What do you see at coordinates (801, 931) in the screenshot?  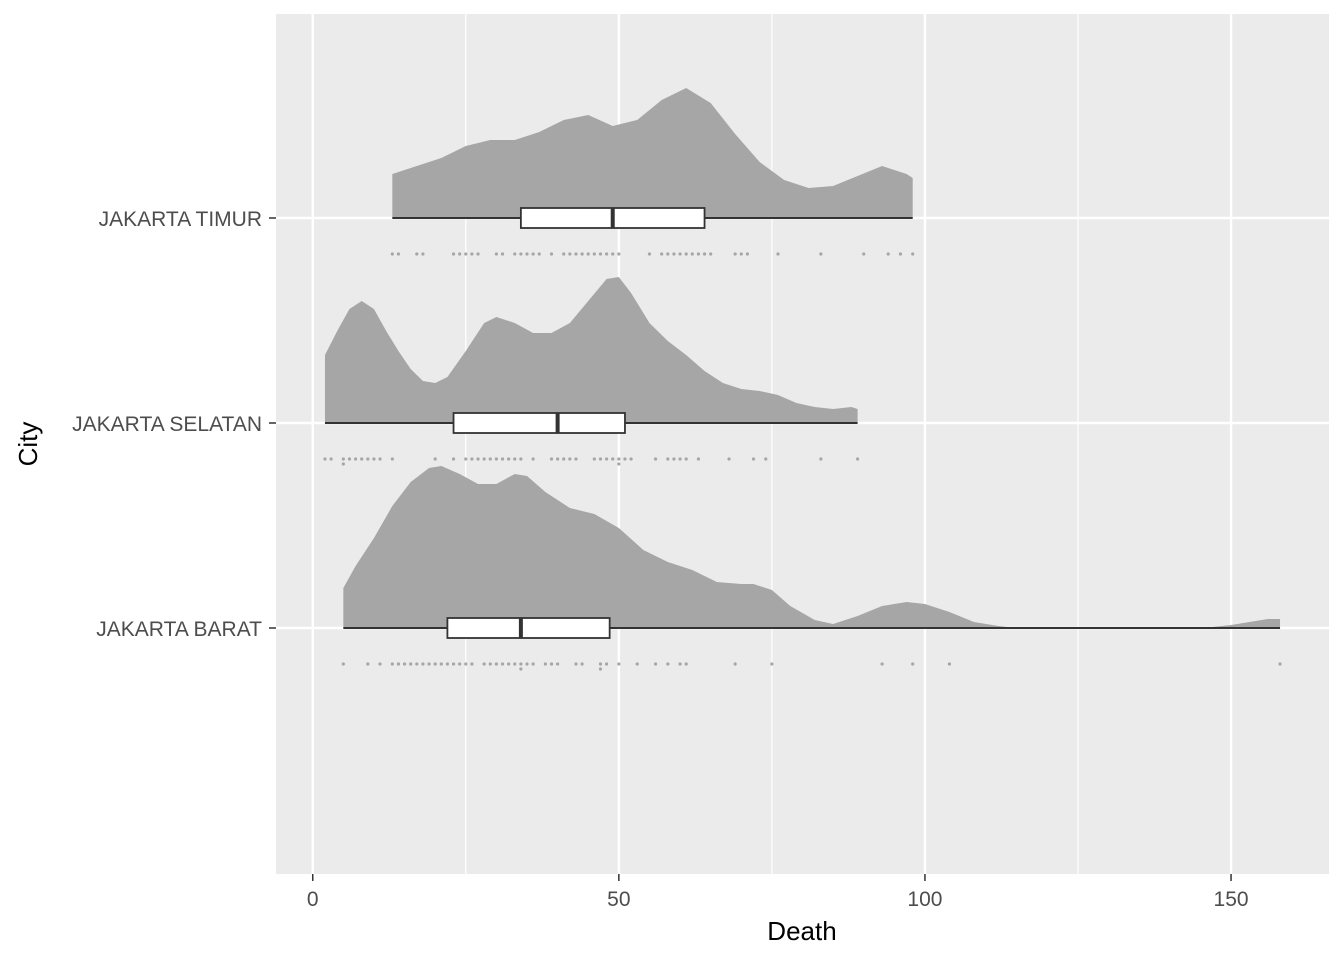 I see `x-axis-title: Death` at bounding box center [801, 931].